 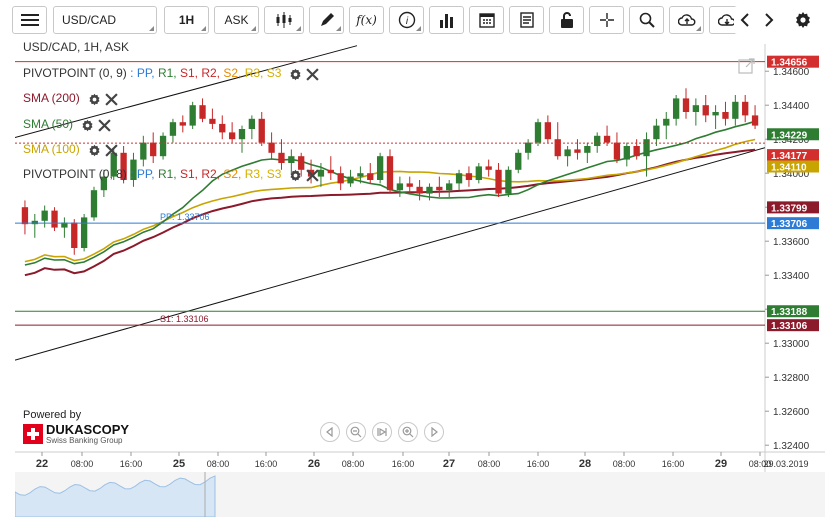 What do you see at coordinates (70, 149) in the screenshot?
I see `legend-row: SMA (100)` at bounding box center [70, 149].